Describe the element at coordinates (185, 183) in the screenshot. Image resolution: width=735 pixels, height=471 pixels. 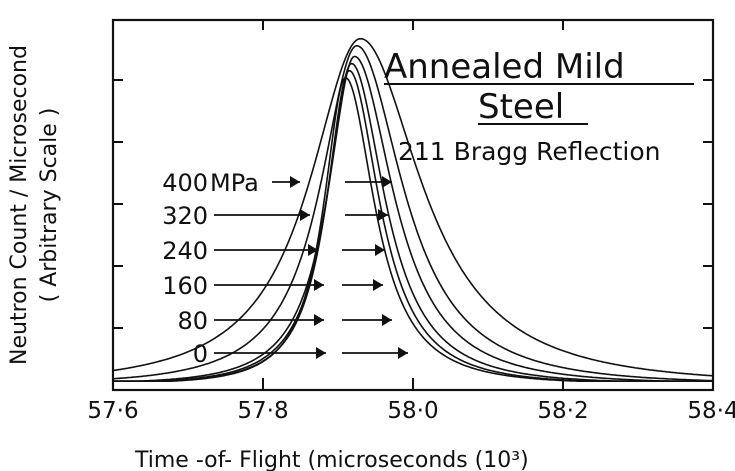
I see `stress-label-400: 400` at that location.